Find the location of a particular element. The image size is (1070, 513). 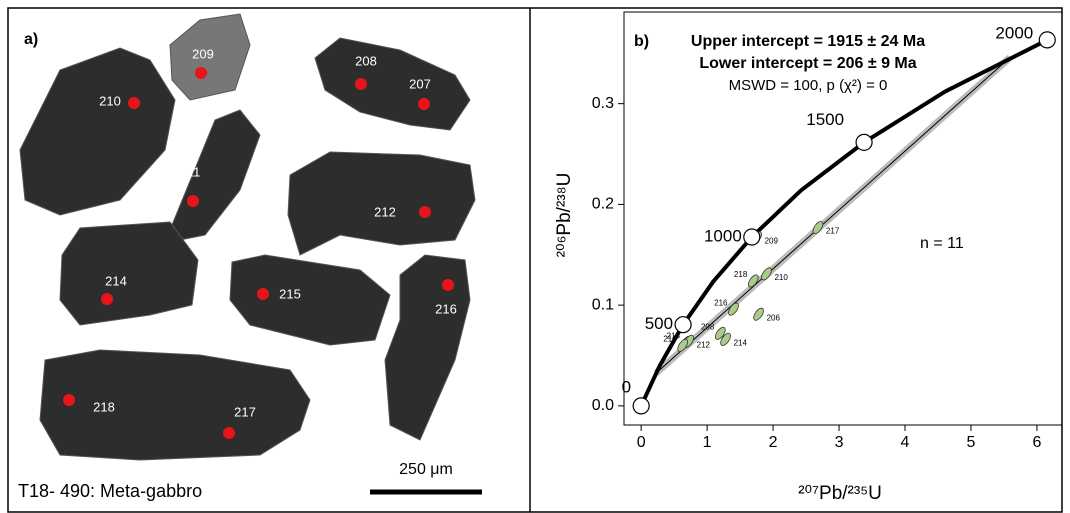

spot-label: 212 is located at coordinates (385, 211).